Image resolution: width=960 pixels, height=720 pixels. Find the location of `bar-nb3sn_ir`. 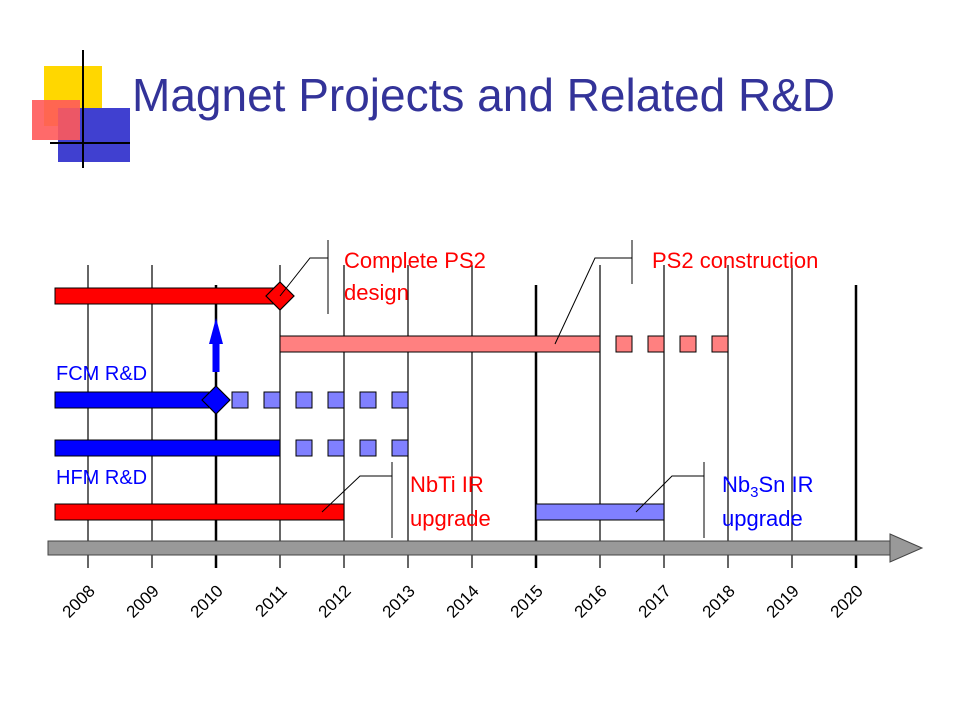

bar-nb3sn_ir is located at coordinates (600, 512).